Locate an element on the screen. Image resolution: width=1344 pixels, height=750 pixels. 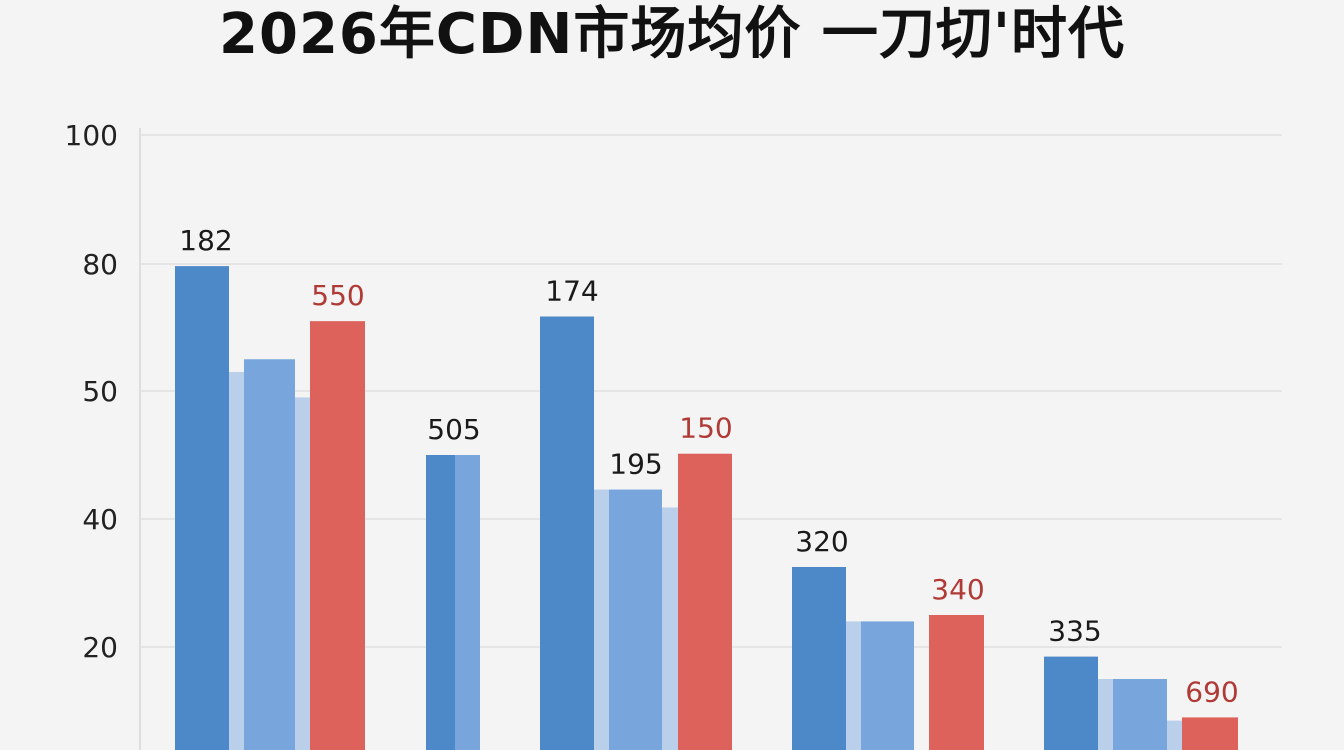
chart-title: 2026年CDN市场均价 一刀切'时代 is located at coordinates (672, 34).